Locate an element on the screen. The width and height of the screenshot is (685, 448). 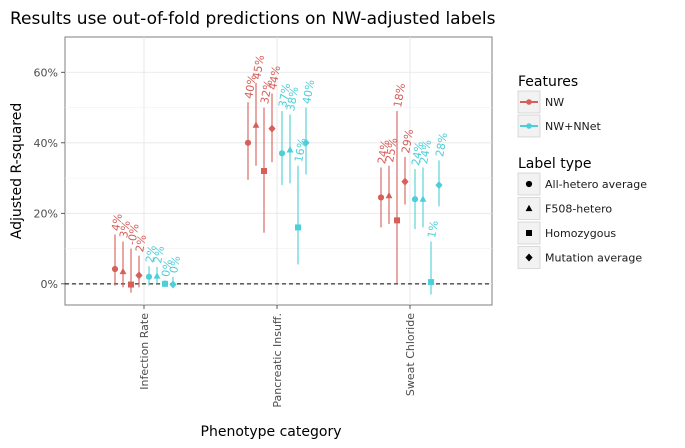
x-tick-label: Sweat Chloride is located at coordinates (410, 354).